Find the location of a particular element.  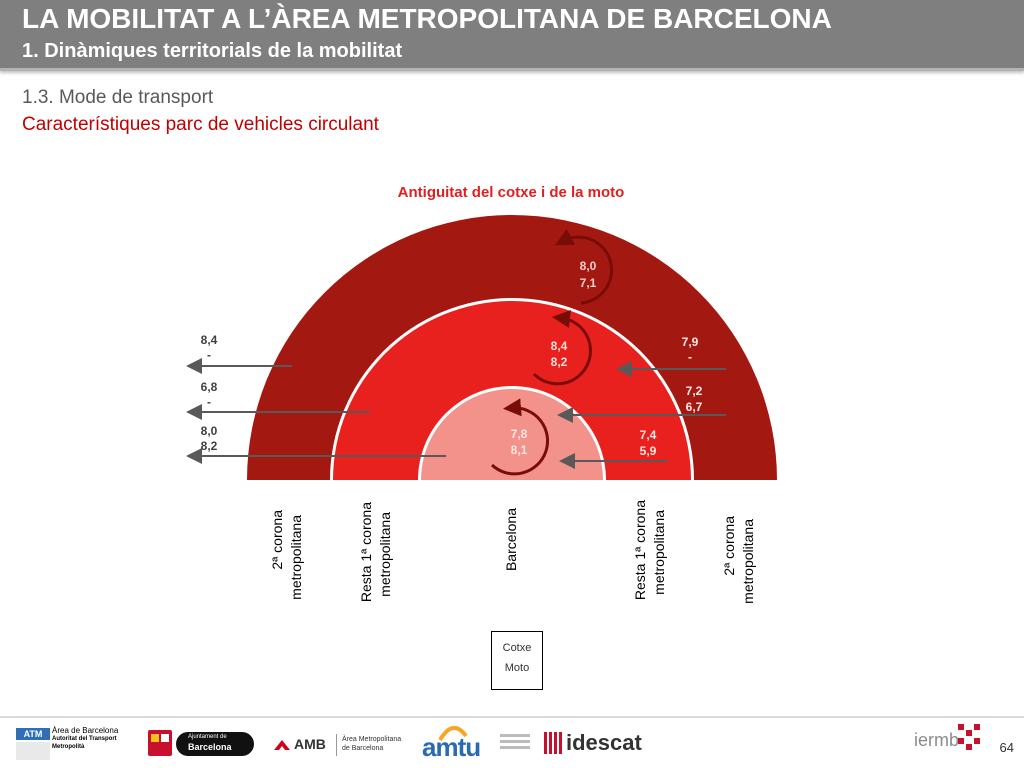

left-inner-car: 8,0 is located at coordinates (209, 431).